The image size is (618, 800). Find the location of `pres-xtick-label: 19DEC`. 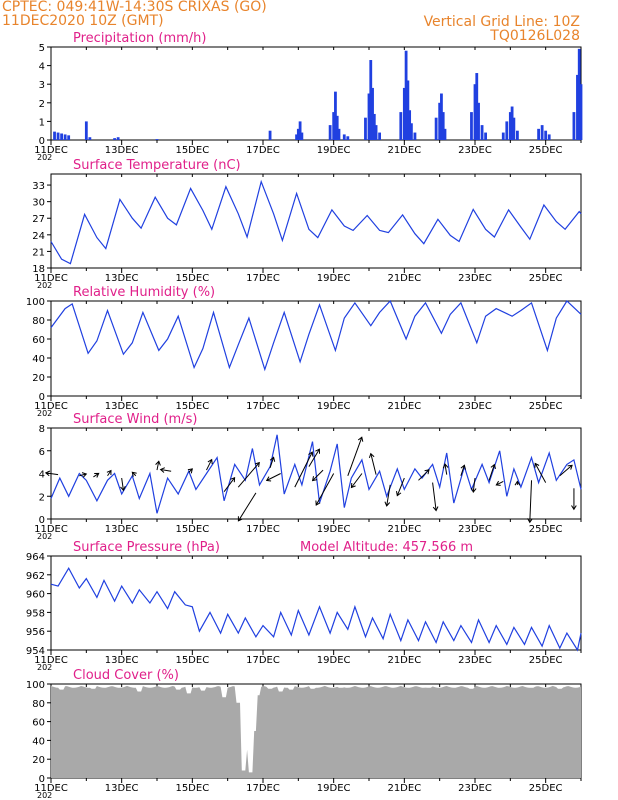

pres-xtick-label: 19DEC is located at coordinates (334, 660).